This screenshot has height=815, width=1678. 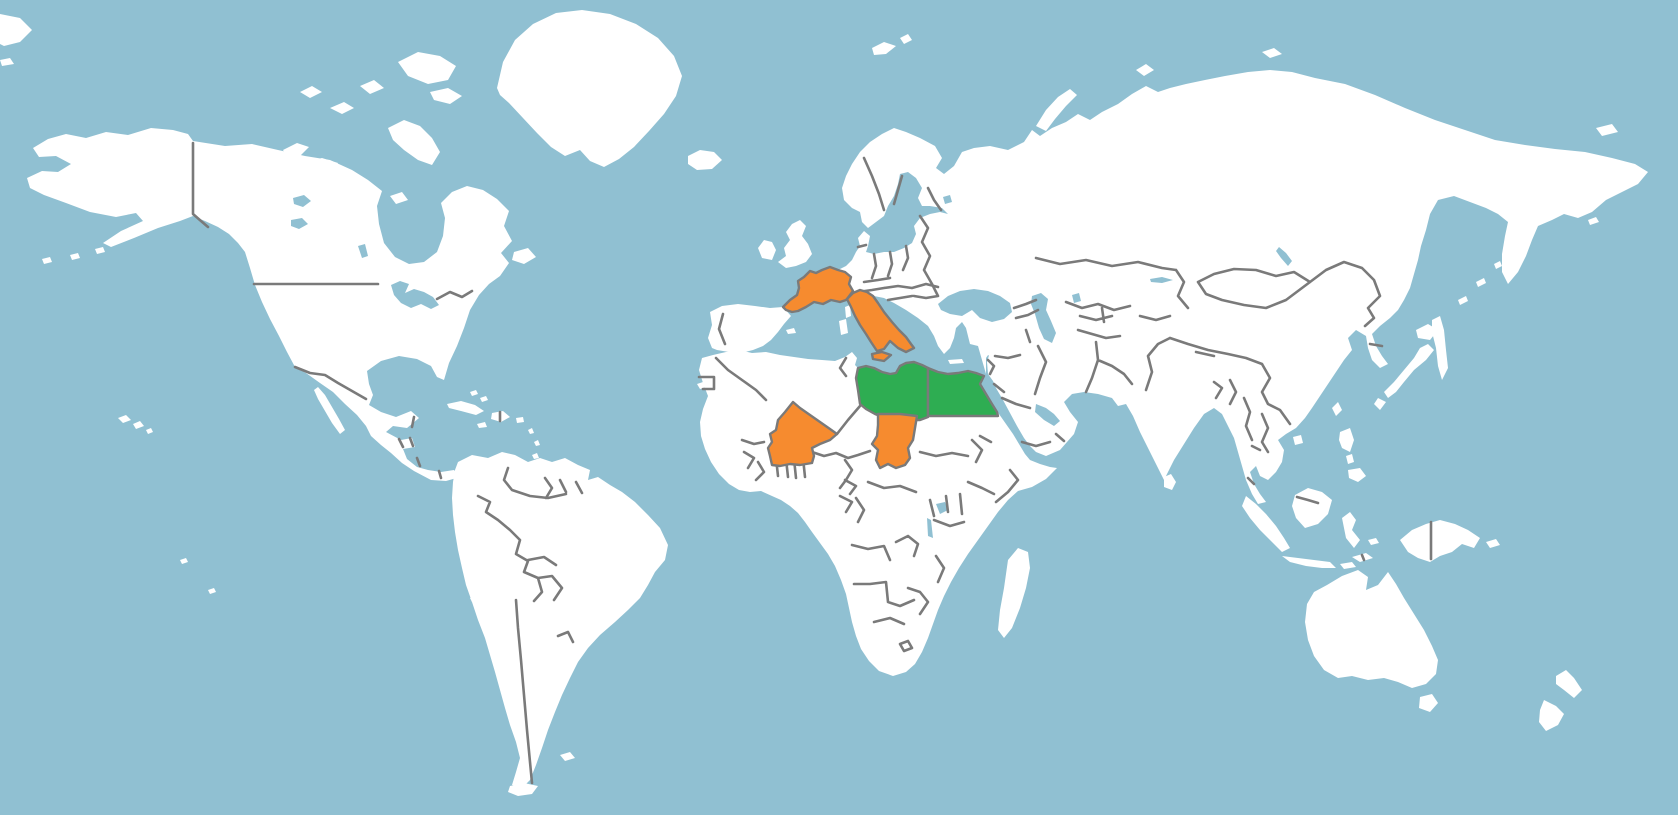 I want to click on borders-europe, so click(x=830, y=251).